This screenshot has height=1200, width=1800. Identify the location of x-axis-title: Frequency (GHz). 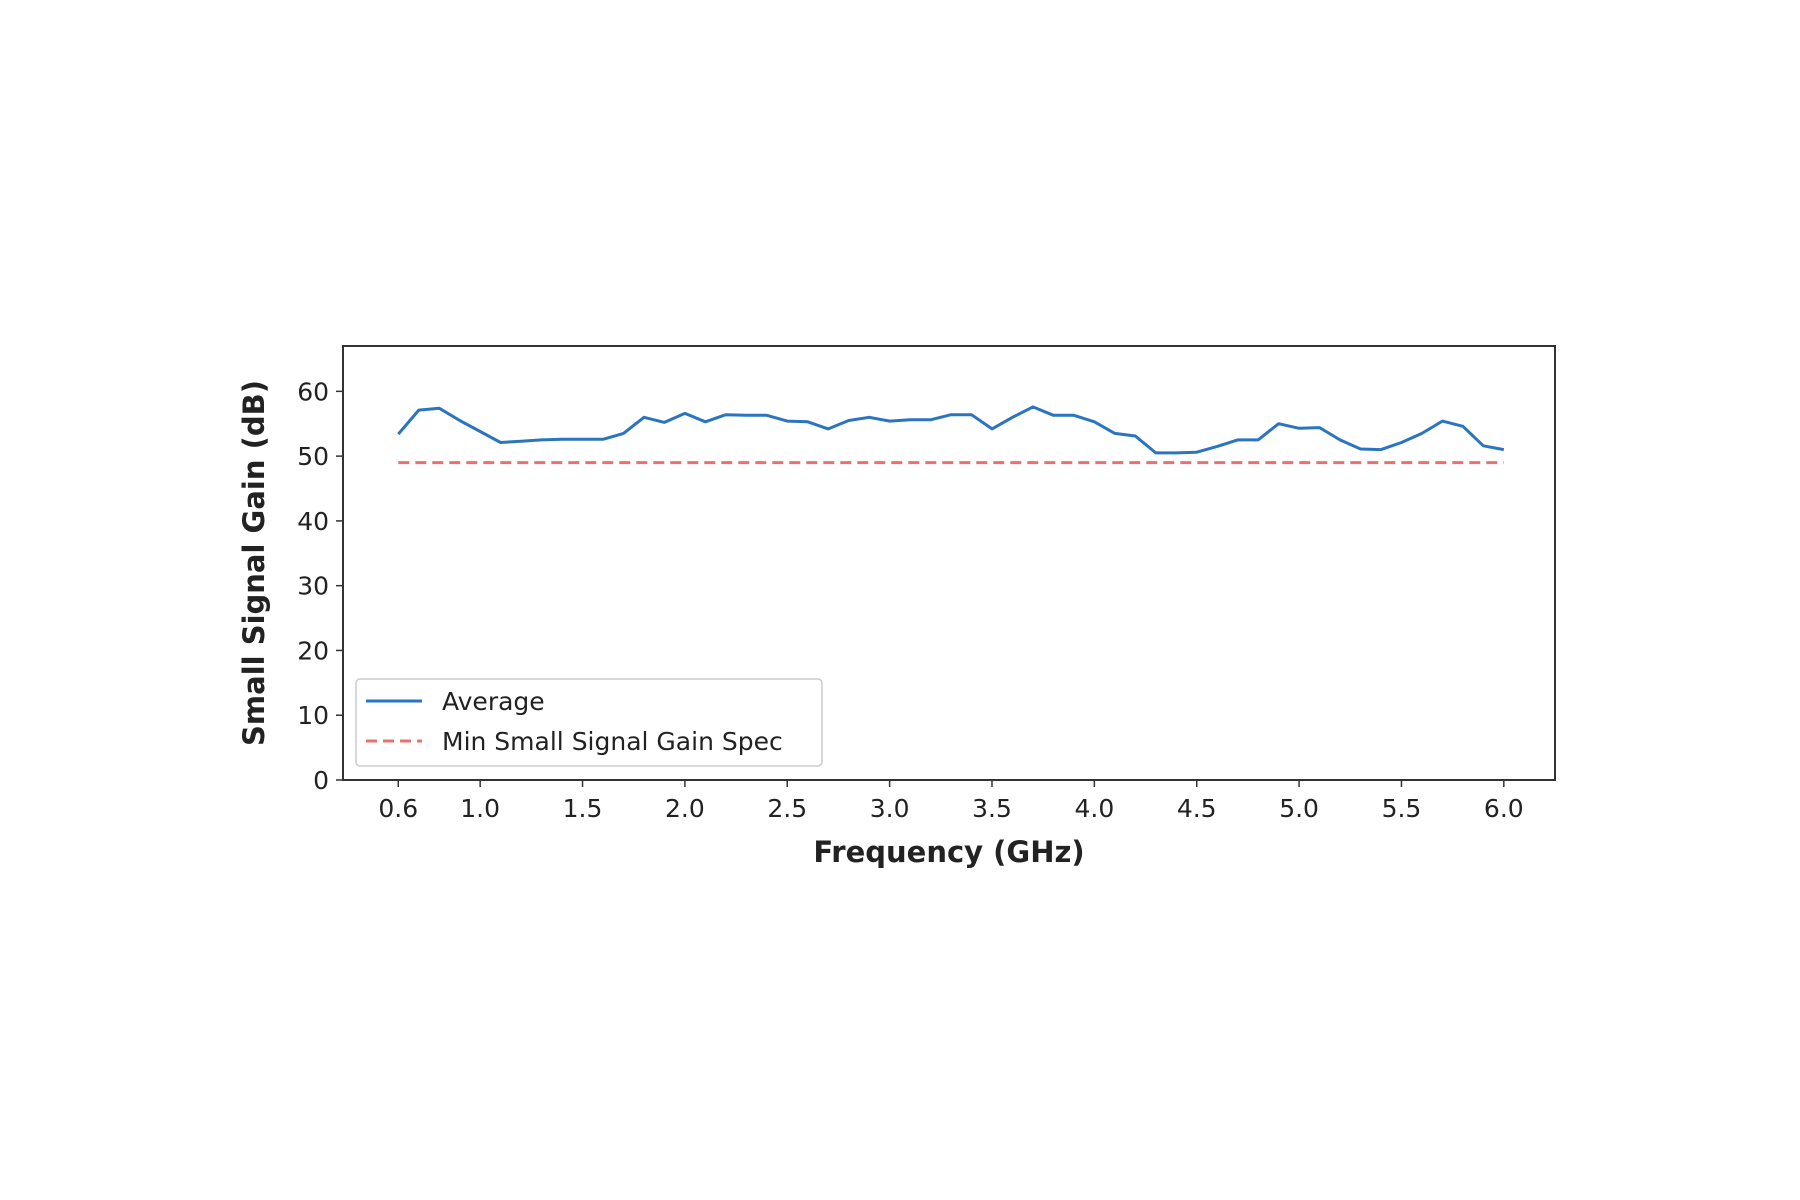
(948, 852).